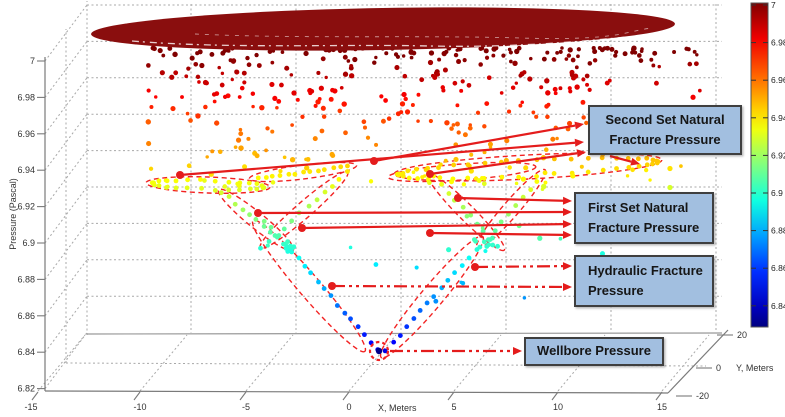  I want to click on tick-label: 6.98, so click(778, 43).